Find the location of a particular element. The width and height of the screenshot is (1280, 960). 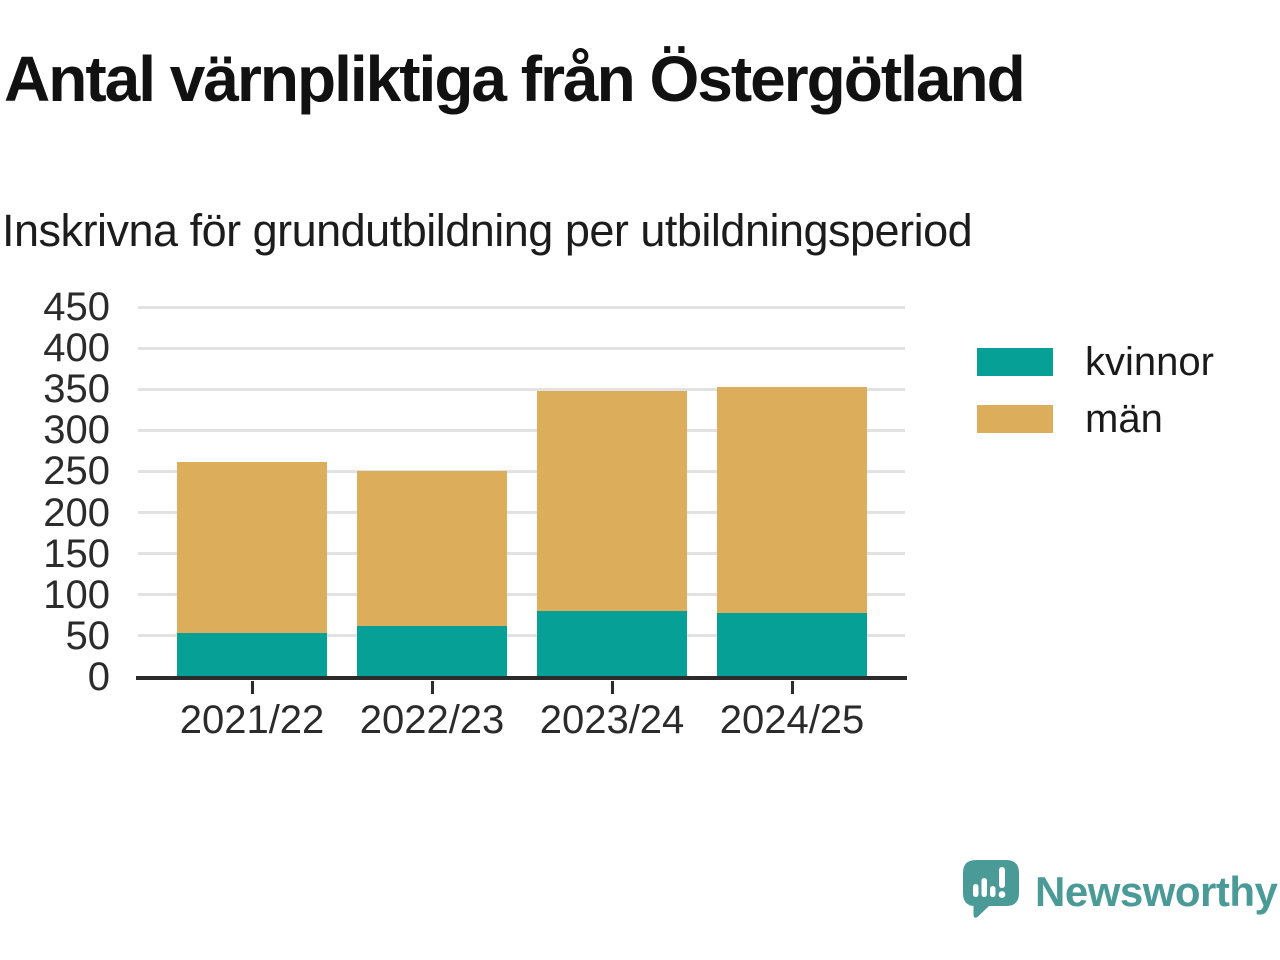

y-tick-label-350: 350 is located at coordinates (76, 389).